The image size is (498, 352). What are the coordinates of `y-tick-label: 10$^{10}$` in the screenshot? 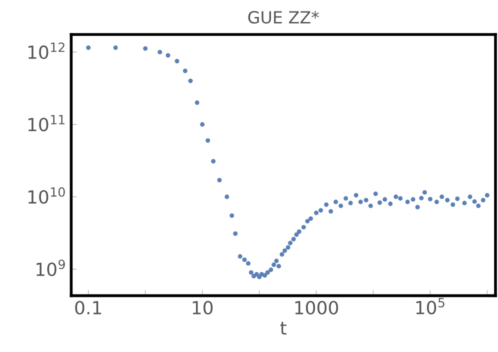 It's located at (46, 195).